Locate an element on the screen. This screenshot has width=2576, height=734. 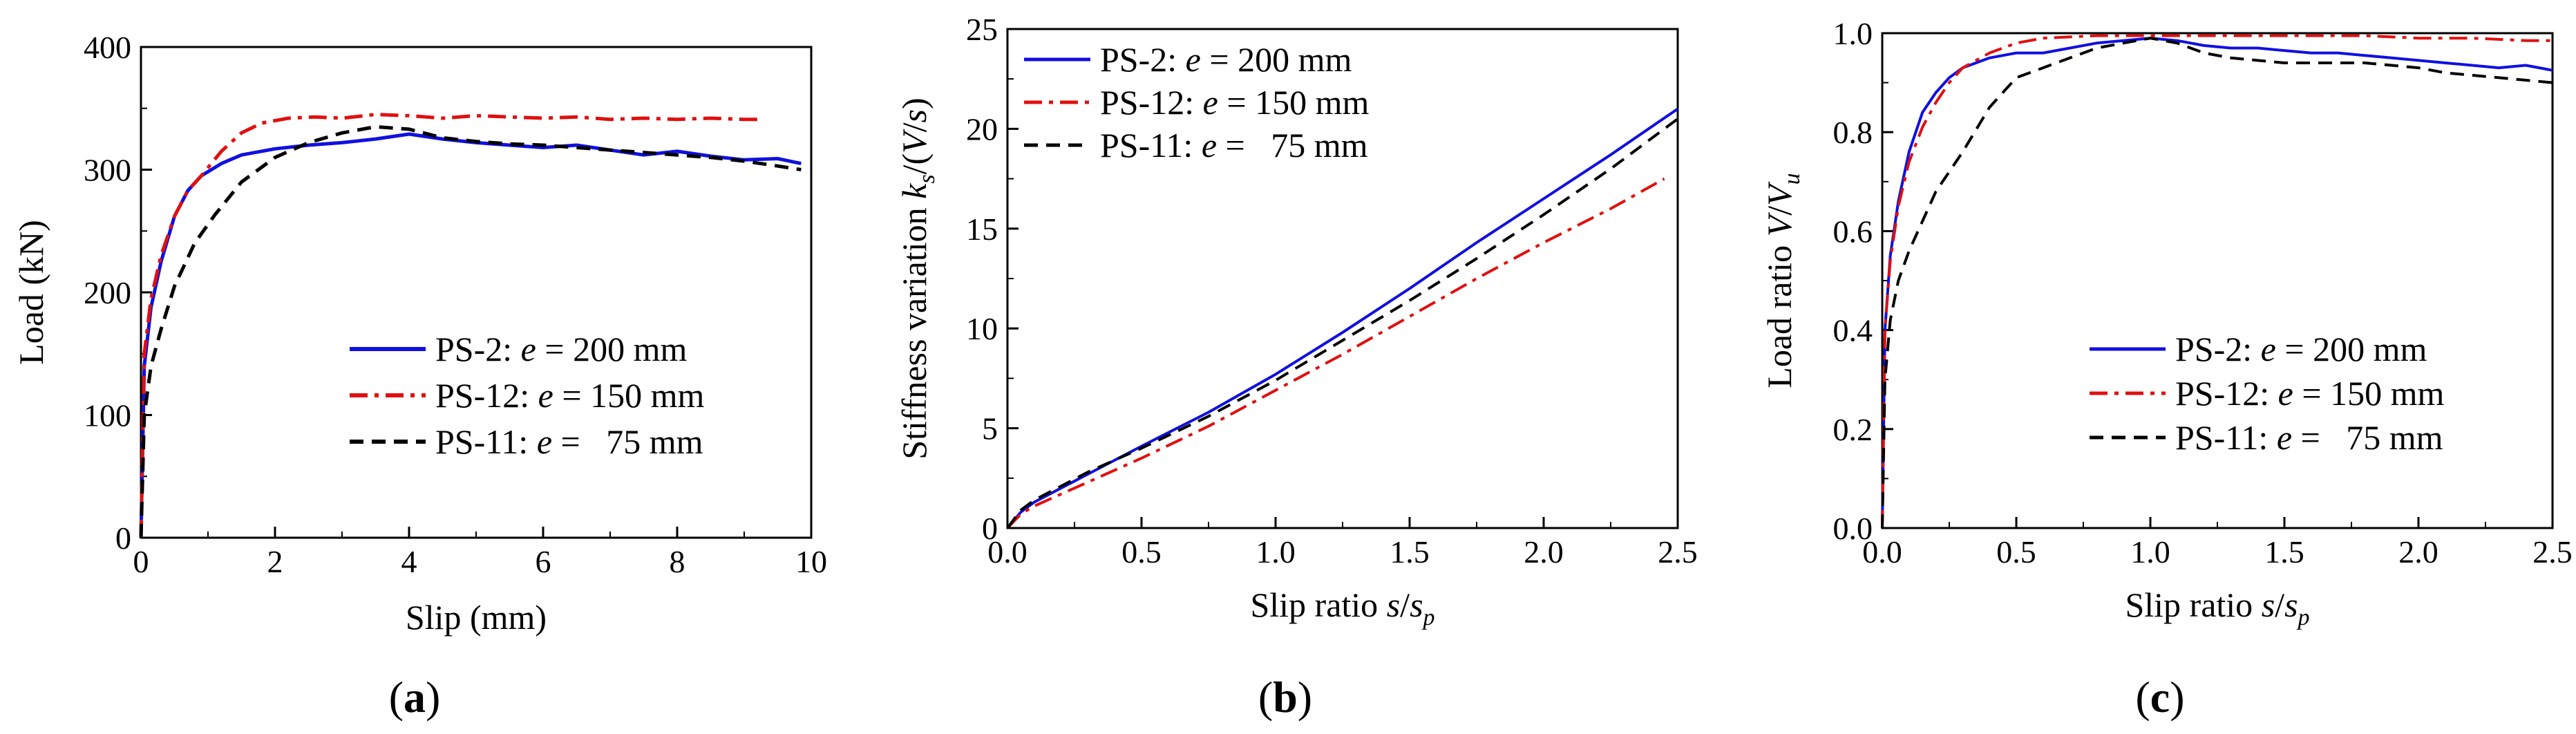
panel-a-y-tick-label: 0 is located at coordinates (123, 538).